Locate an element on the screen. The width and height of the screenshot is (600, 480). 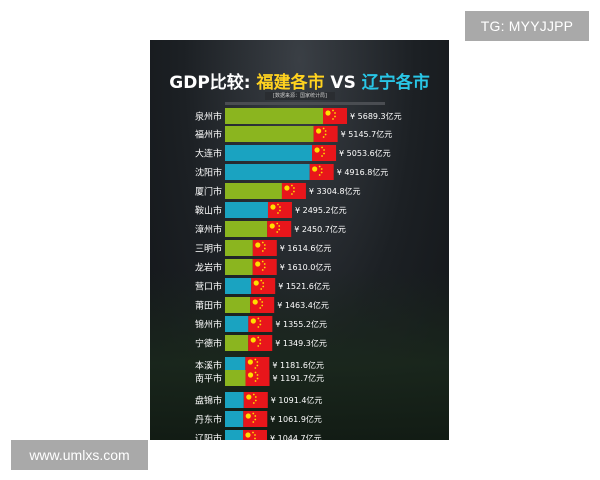
title-fujian: 福建各市 is located at coordinates (290, 83).